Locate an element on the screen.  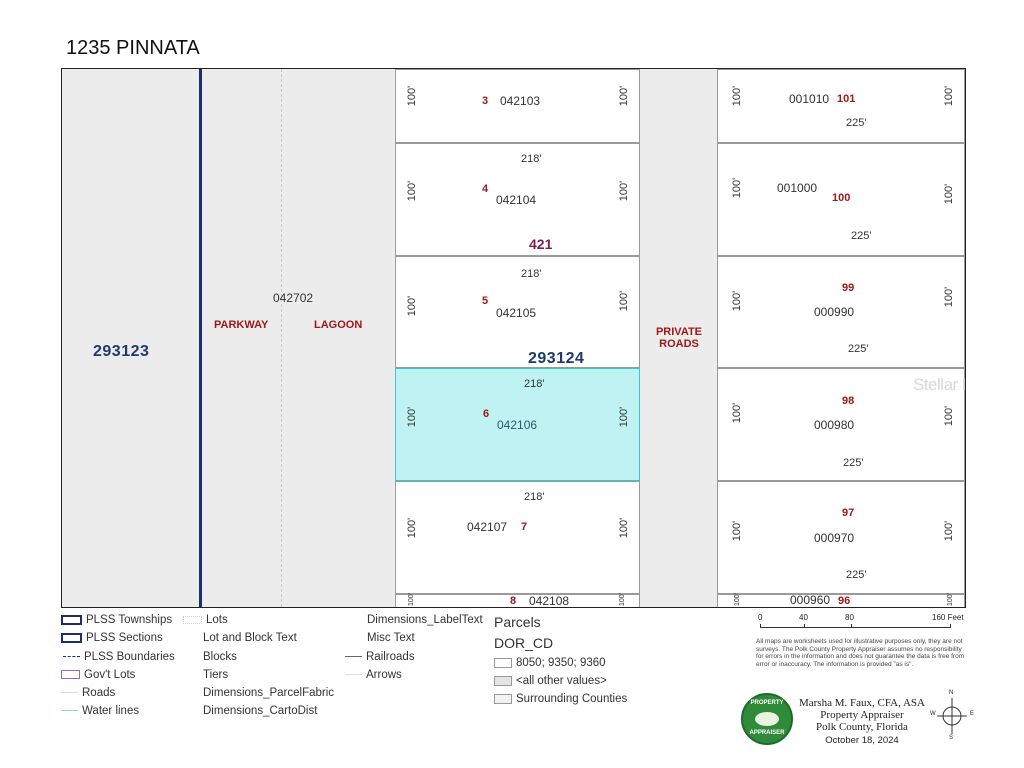
appraiser-name: Marsha M. Faux, CFA, ASA is located at coordinates (861, 703).